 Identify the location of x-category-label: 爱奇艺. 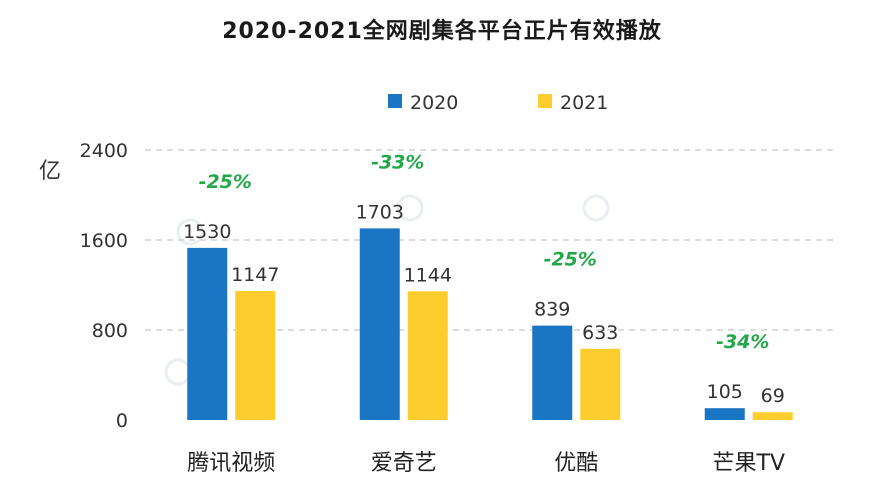
(404, 463).